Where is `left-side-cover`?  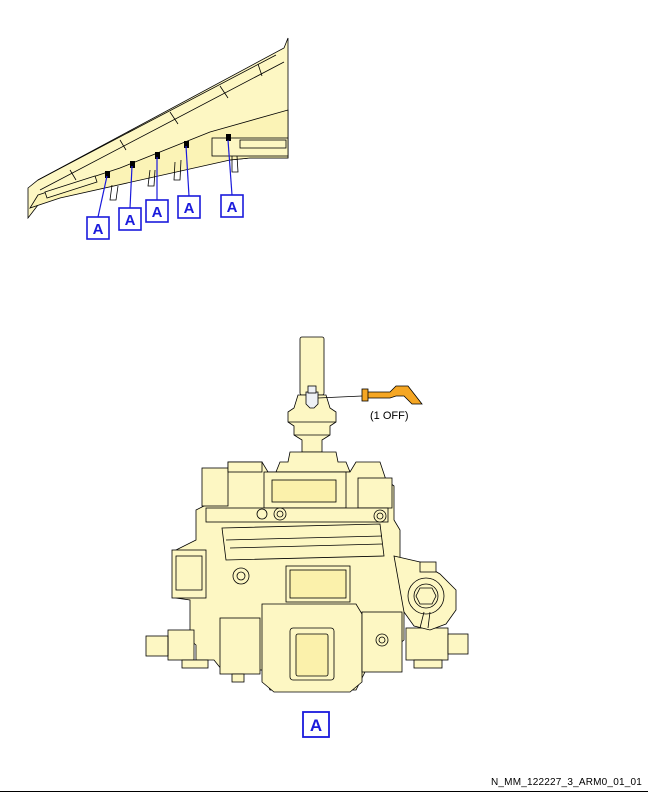 left-side-cover is located at coordinates (189, 574).